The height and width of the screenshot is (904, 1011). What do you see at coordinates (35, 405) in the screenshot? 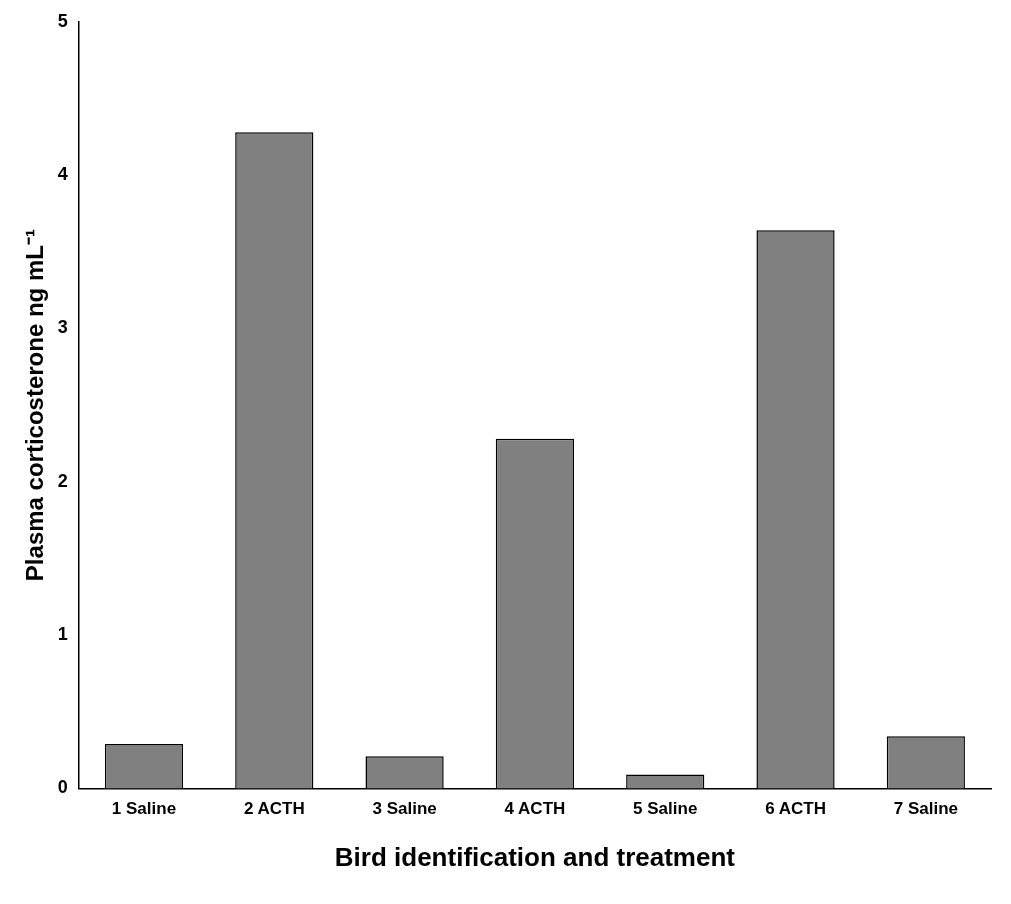
I see `y-axis-title: Plasma corticosterone ng mL⁻¹` at bounding box center [35, 405].